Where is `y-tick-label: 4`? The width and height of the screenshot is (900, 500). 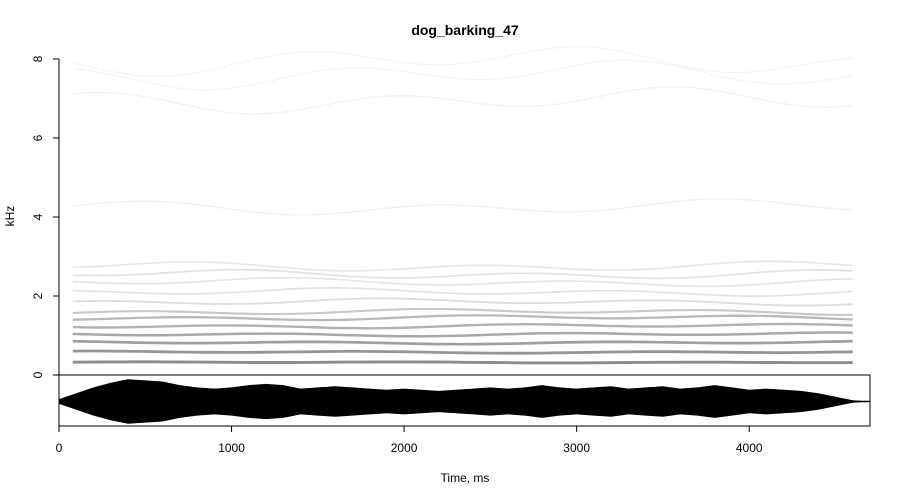 y-tick-label: 4 is located at coordinates (38, 216).